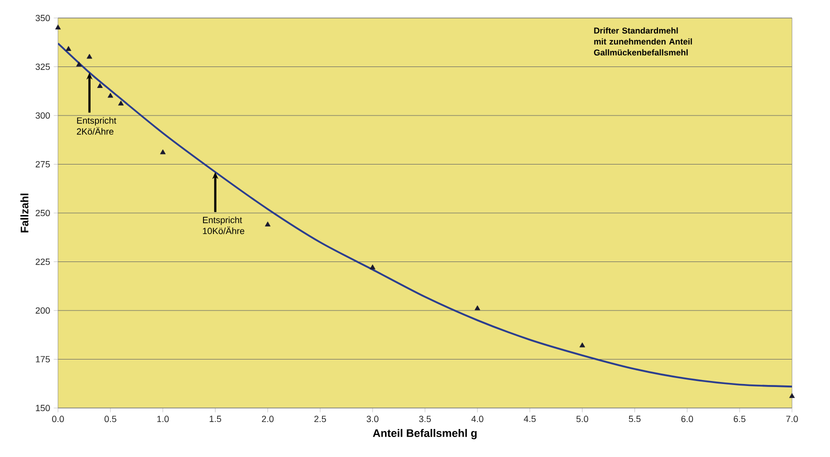 This screenshot has width=830, height=457. I want to click on y-tick-label: 200, so click(43, 310).